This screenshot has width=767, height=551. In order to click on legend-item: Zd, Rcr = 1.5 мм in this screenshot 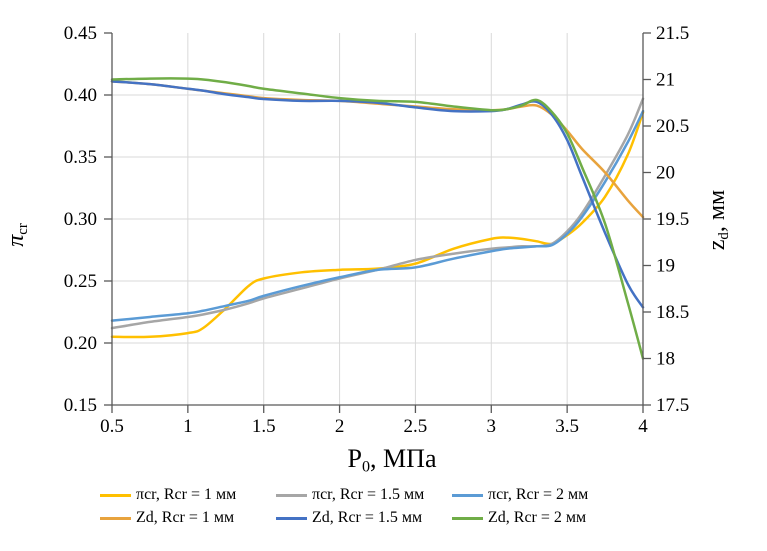, I will do `click(364, 518)`.